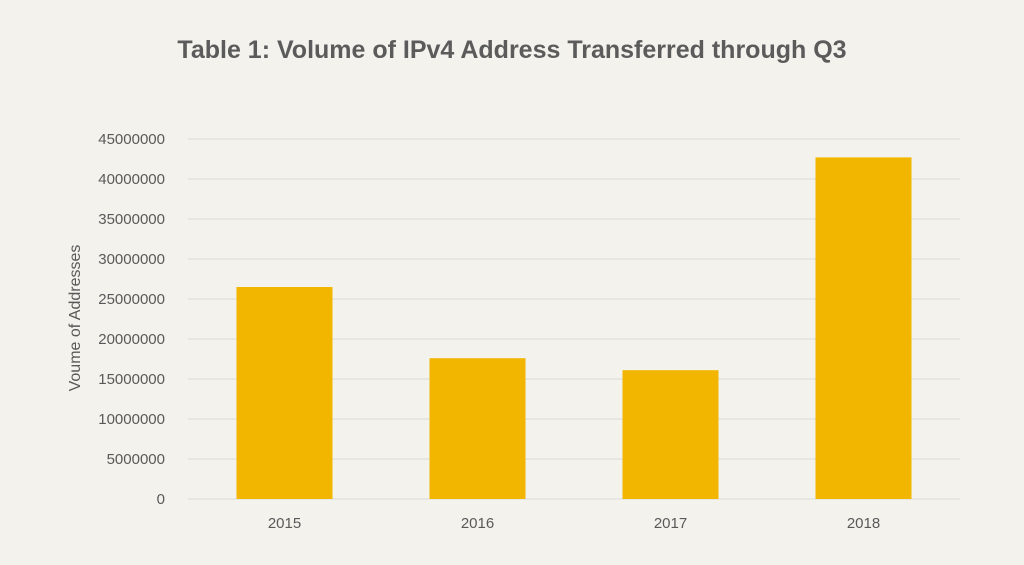 This screenshot has width=1024, height=565. Describe the element at coordinates (477, 428) in the screenshot. I see `bar-2016` at that location.